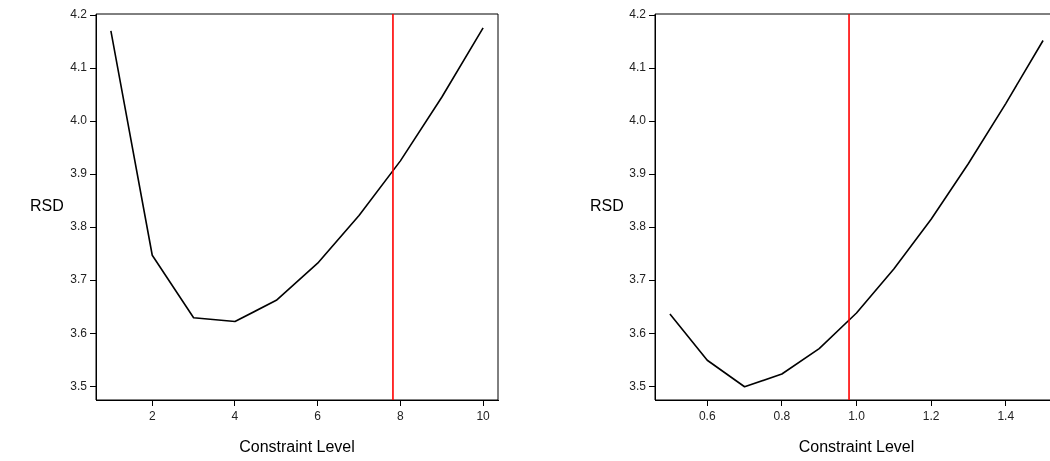 The width and height of the screenshot is (1050, 461). What do you see at coordinates (931, 415) in the screenshot?
I see `x-tick-label: 1.2` at bounding box center [931, 415].